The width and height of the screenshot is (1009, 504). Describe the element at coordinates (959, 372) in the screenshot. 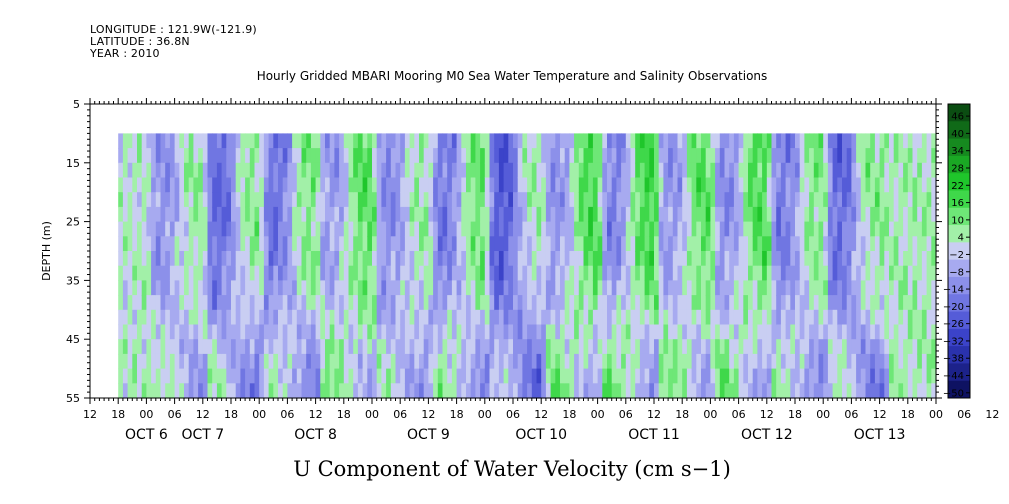

I see `colorbar-swatch` at that location.